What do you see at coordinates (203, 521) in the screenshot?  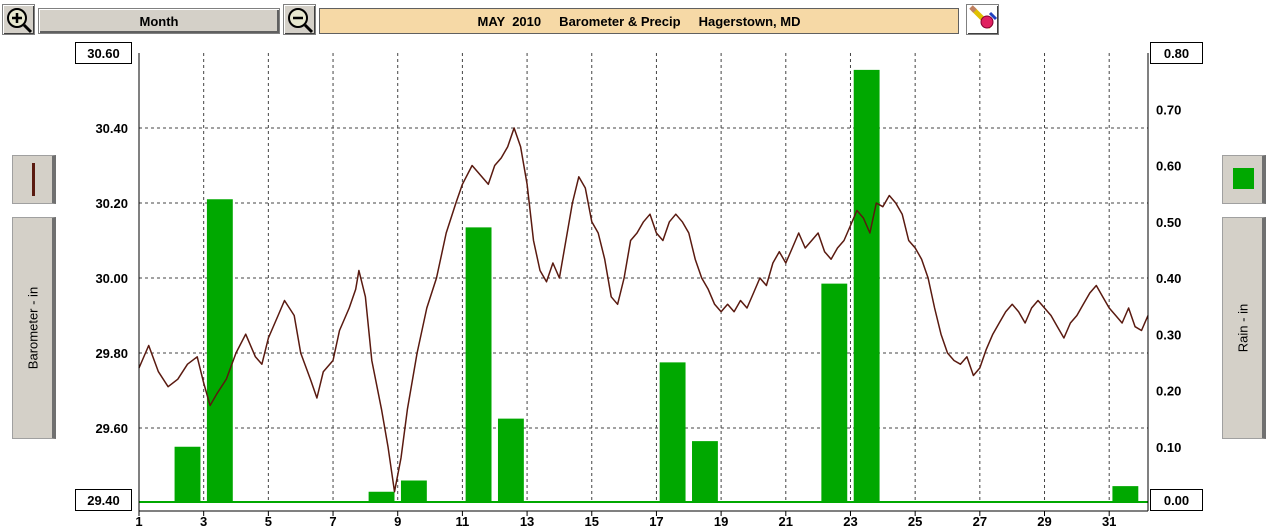 I see `day-tick-label: 3` at bounding box center [203, 521].